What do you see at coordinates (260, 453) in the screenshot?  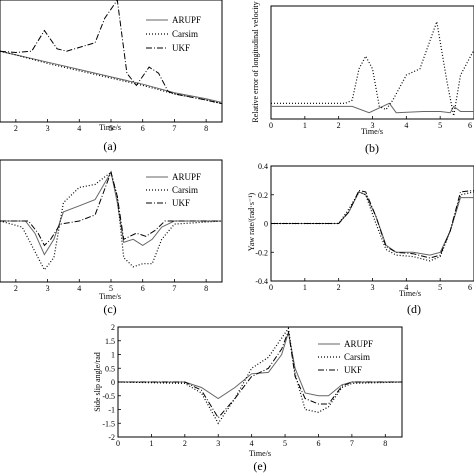 I see `panel-e-xlabel: Time/s` at bounding box center [260, 453].